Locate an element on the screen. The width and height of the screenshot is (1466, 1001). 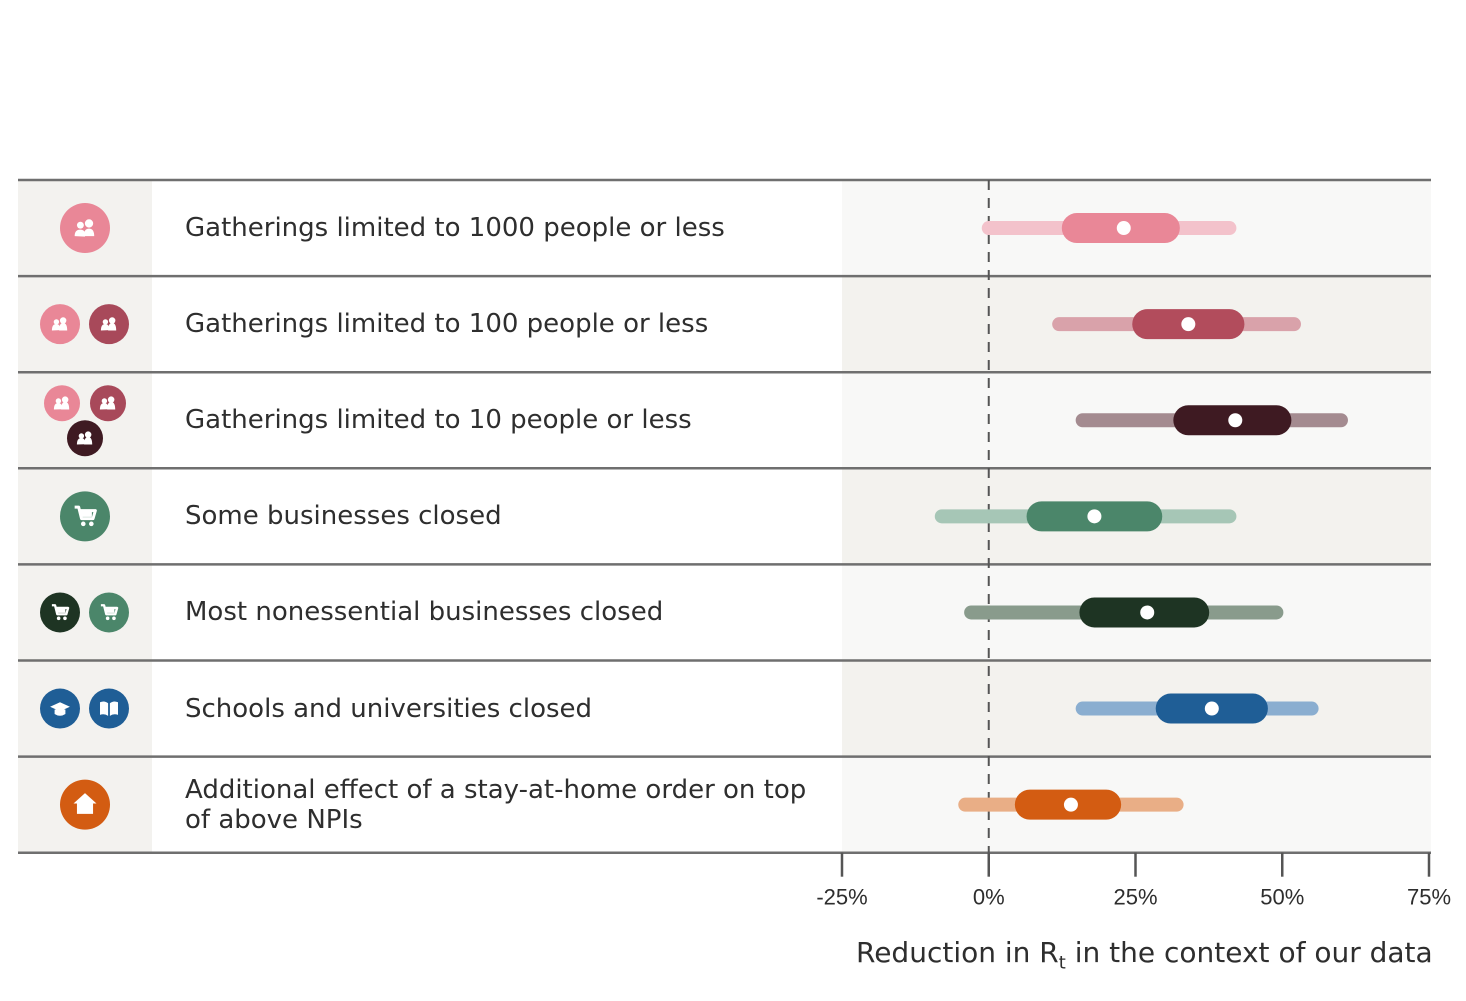
book-icon is located at coordinates (109, 708).